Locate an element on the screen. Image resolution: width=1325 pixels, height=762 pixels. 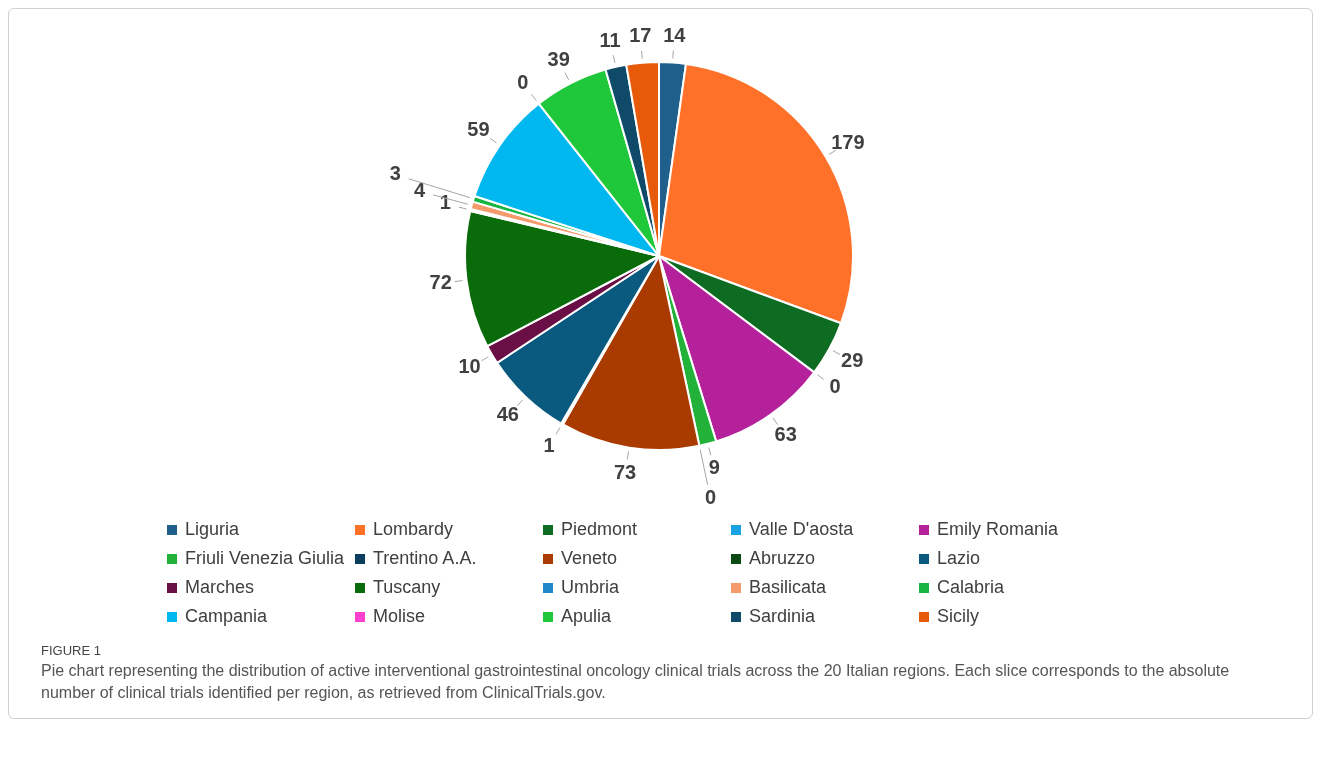
legend-label: Lazio is located at coordinates (959, 558).